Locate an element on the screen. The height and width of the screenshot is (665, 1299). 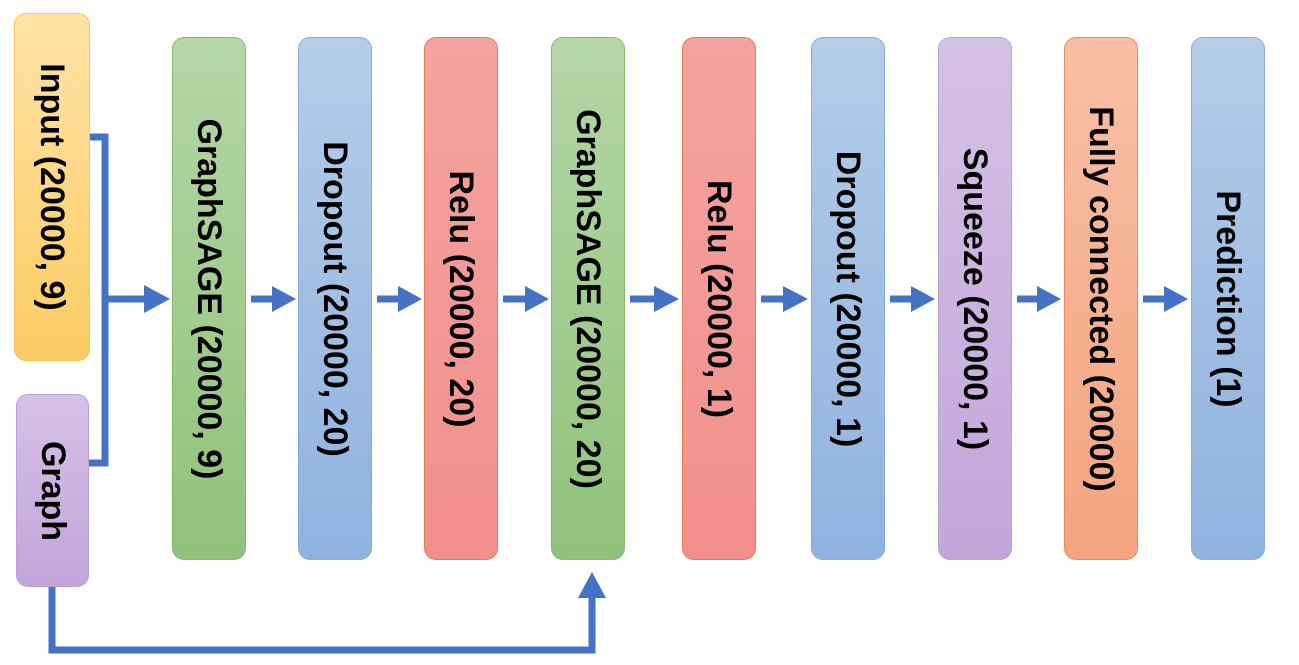
relu-layer-1: Relu (20000, 20) is located at coordinates (461, 298).